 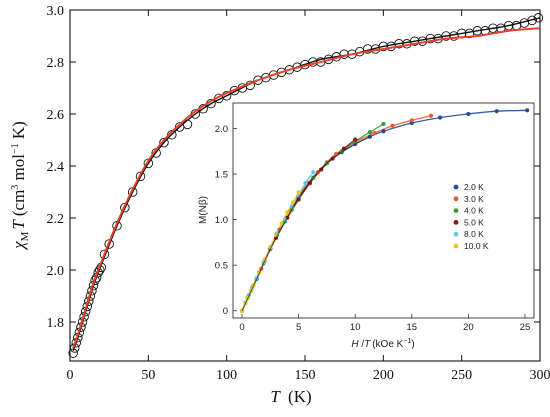 I want to click on inset-y-tick-label: 1.0, so click(x=221, y=220).